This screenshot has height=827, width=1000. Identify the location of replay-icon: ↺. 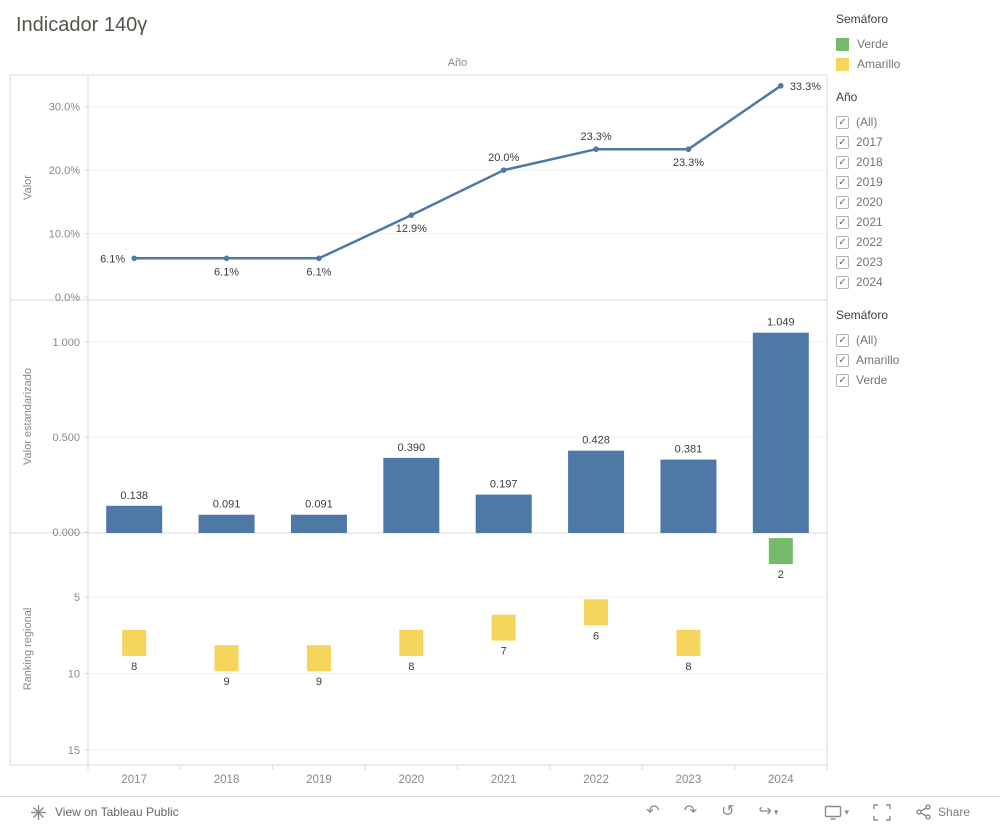
(728, 811).